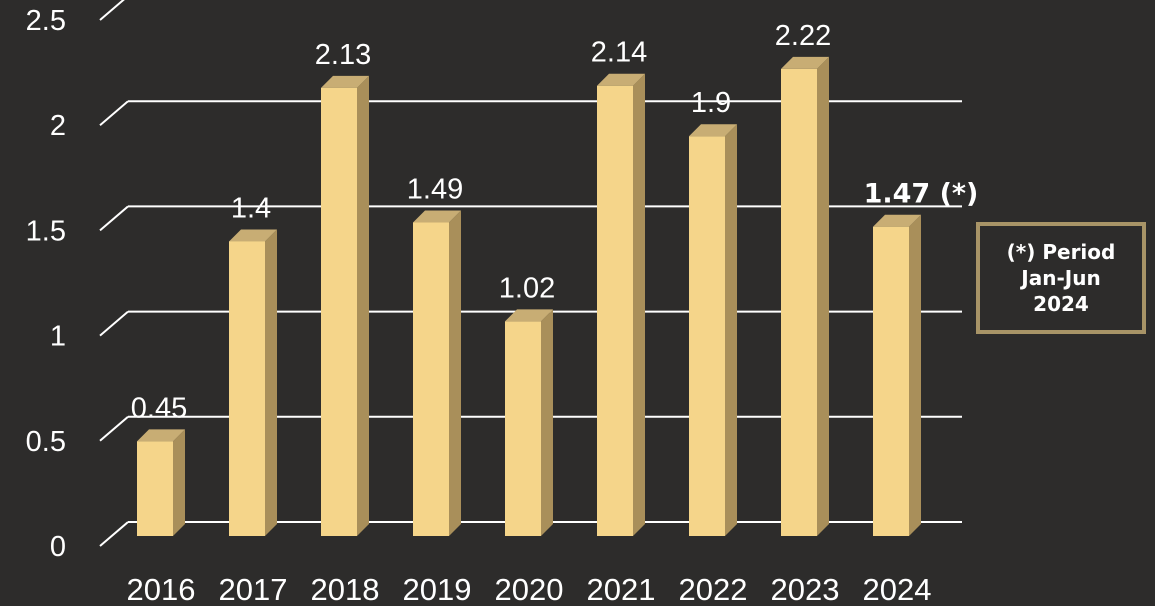 This screenshot has width=1155, height=606. I want to click on bar-2024, so click(891, 381).